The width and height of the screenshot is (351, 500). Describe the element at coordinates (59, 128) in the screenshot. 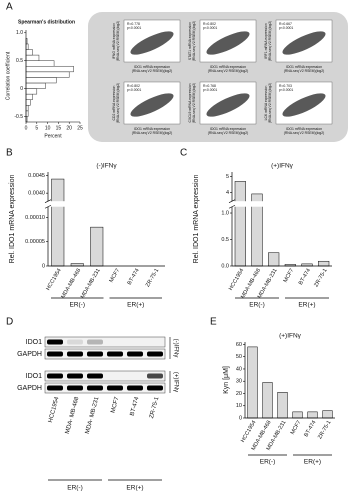

I see `x-tick-label: 15` at that location.